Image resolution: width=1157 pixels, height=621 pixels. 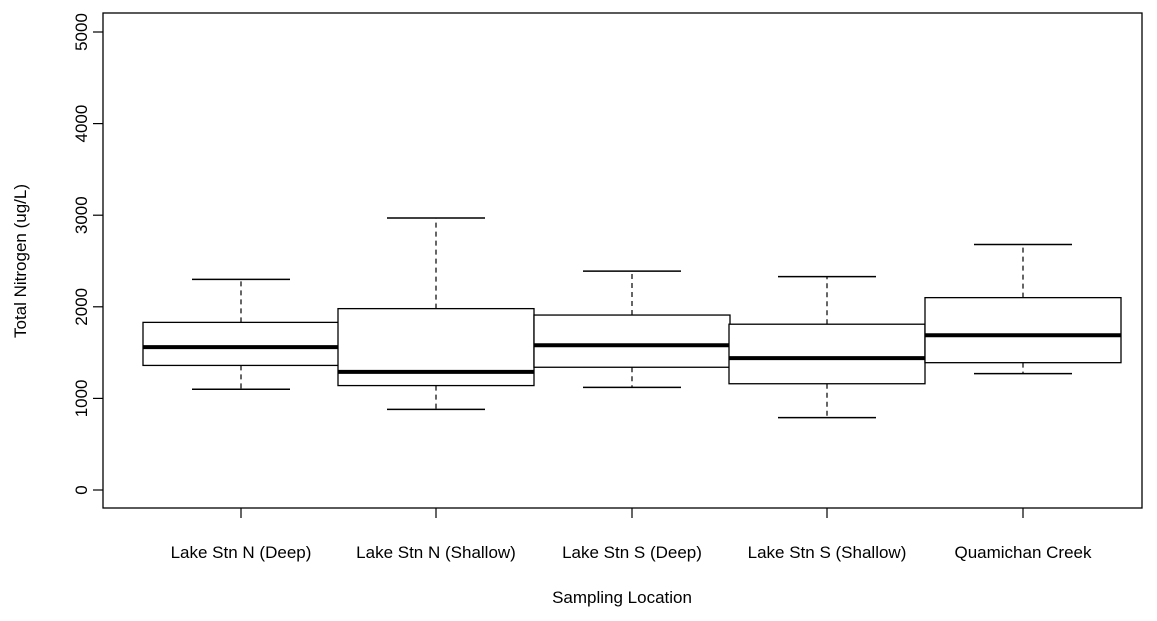 I want to click on x-tick-label: Lake Stn S (Shallow), so click(x=827, y=552).